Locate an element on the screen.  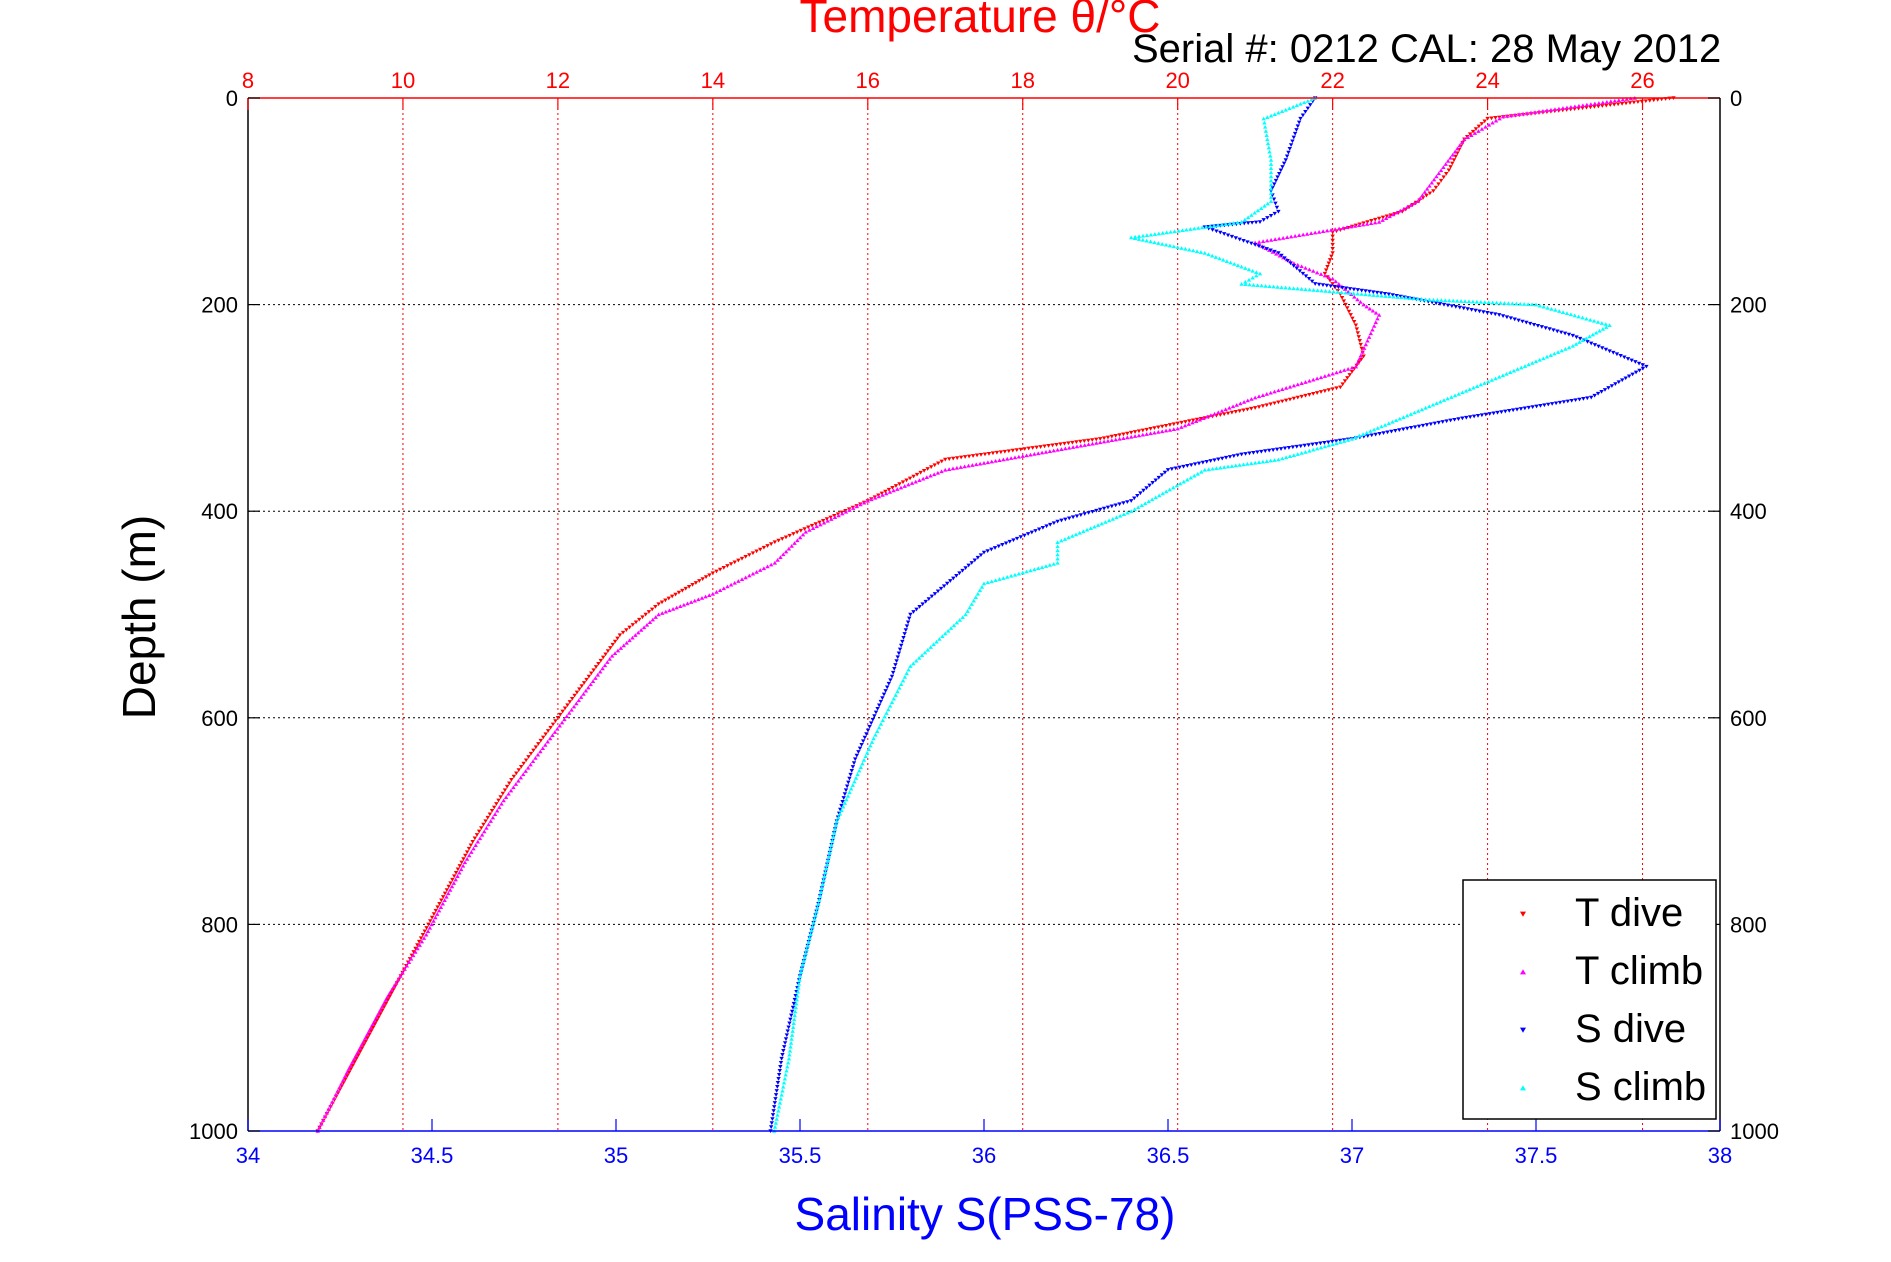
left-tick-label: 1000 is located at coordinates (213, 1131).